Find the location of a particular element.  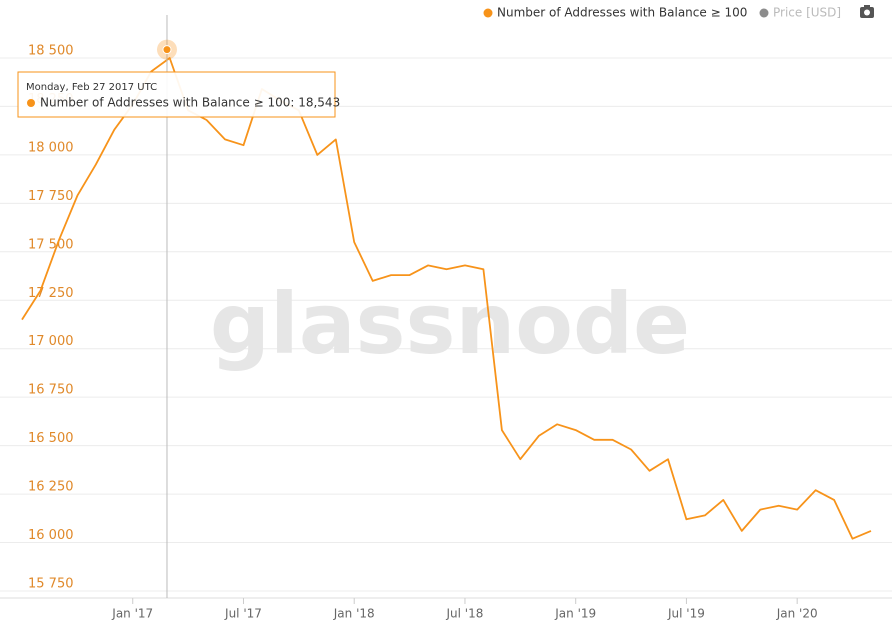

y-tick-label: 15 750 is located at coordinates (51, 584).